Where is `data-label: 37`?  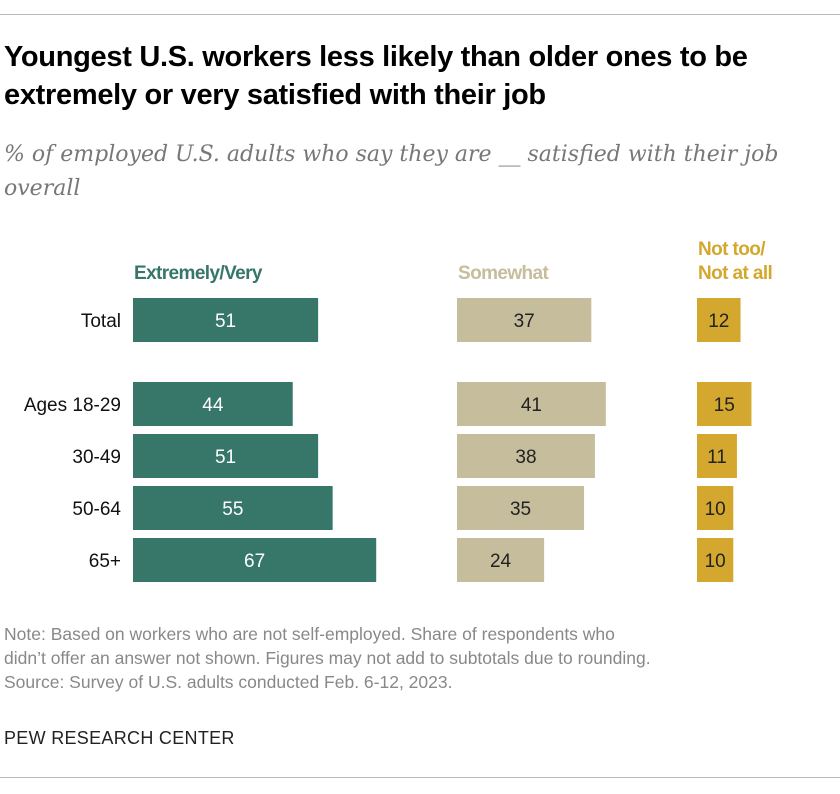 data-label: 37 is located at coordinates (524, 321).